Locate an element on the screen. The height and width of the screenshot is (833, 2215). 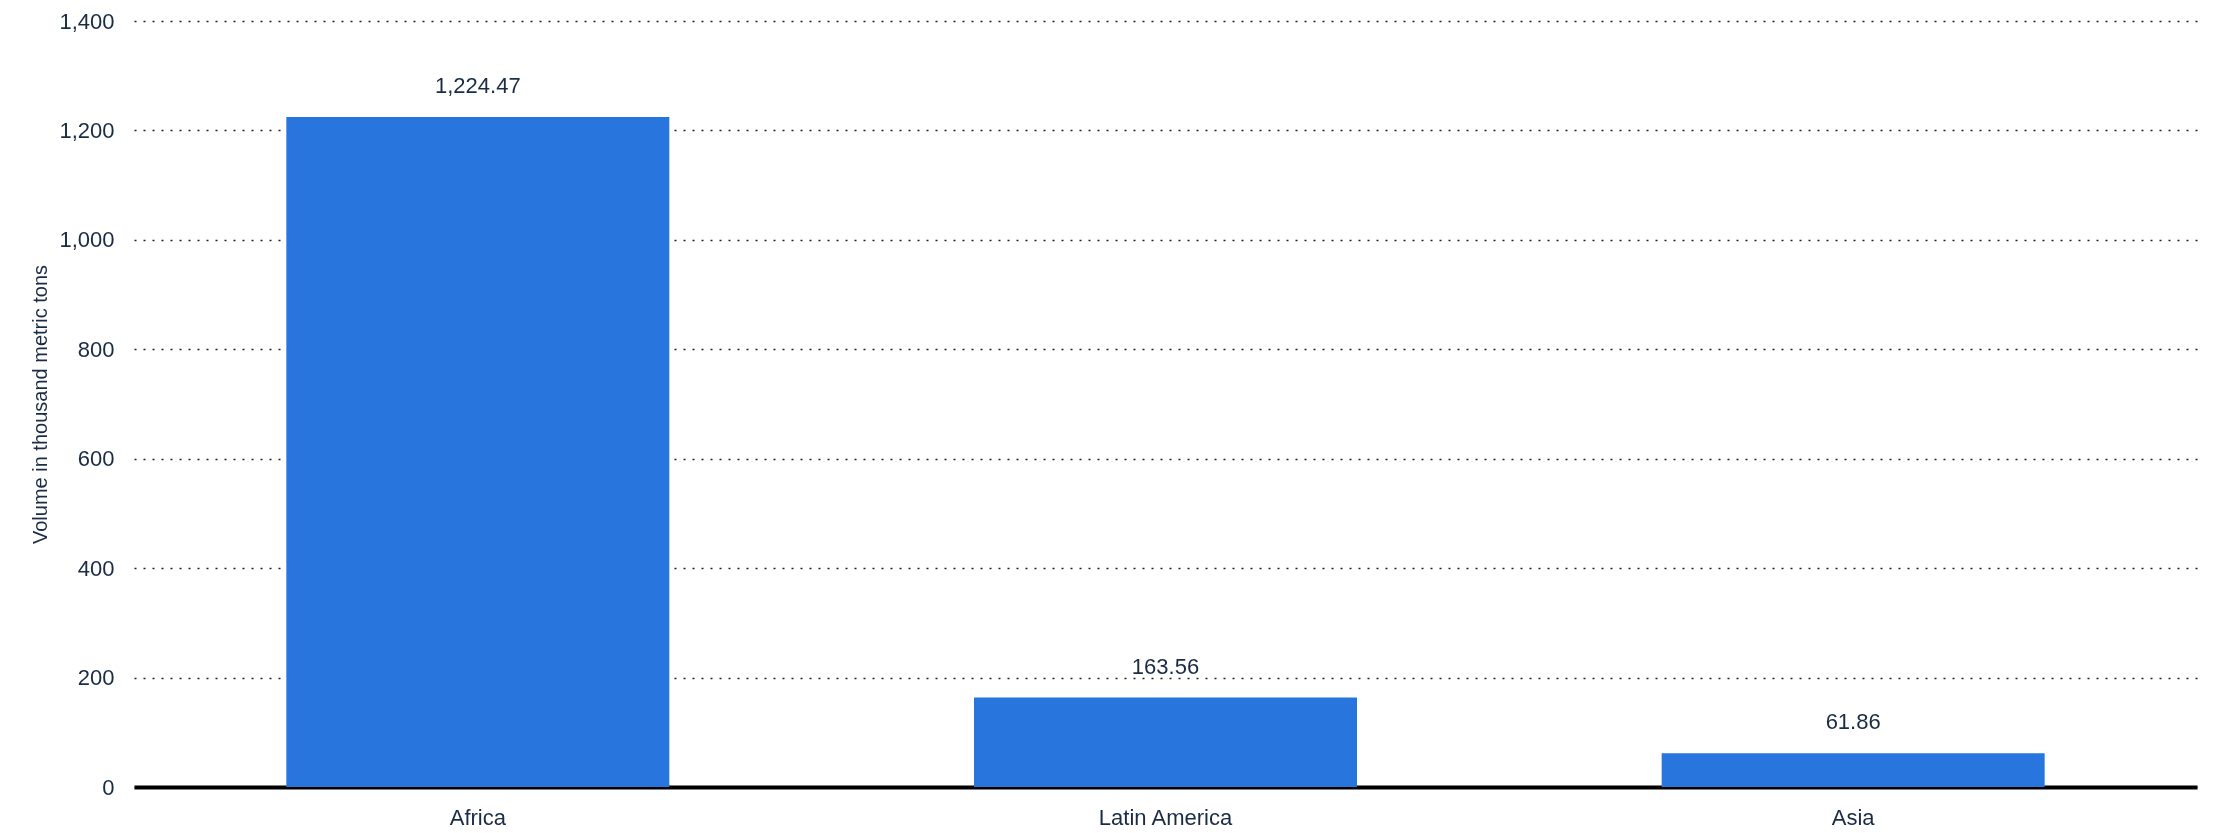
y-tick-label: 200 is located at coordinates (96, 678).